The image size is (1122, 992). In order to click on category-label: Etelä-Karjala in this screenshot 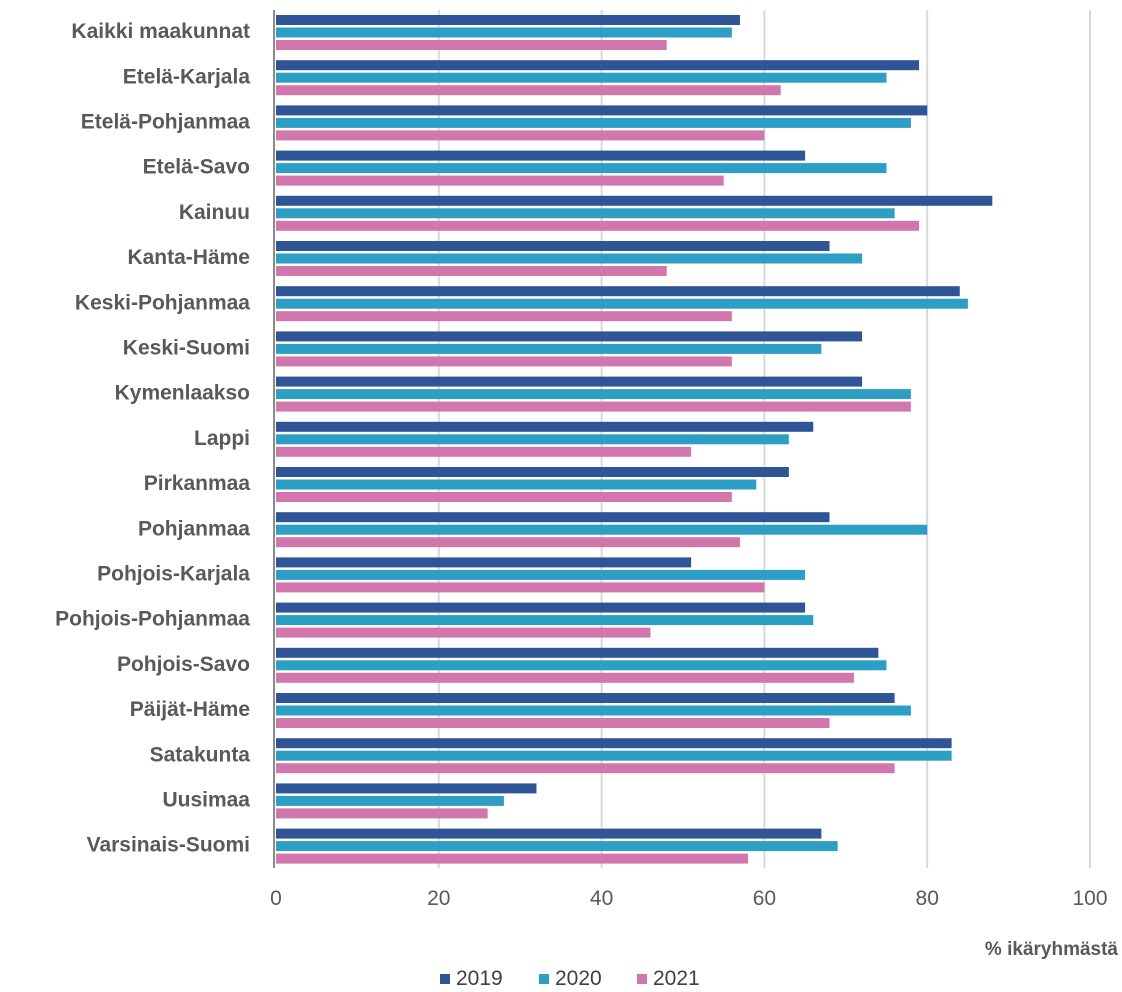, I will do `click(187, 76)`.